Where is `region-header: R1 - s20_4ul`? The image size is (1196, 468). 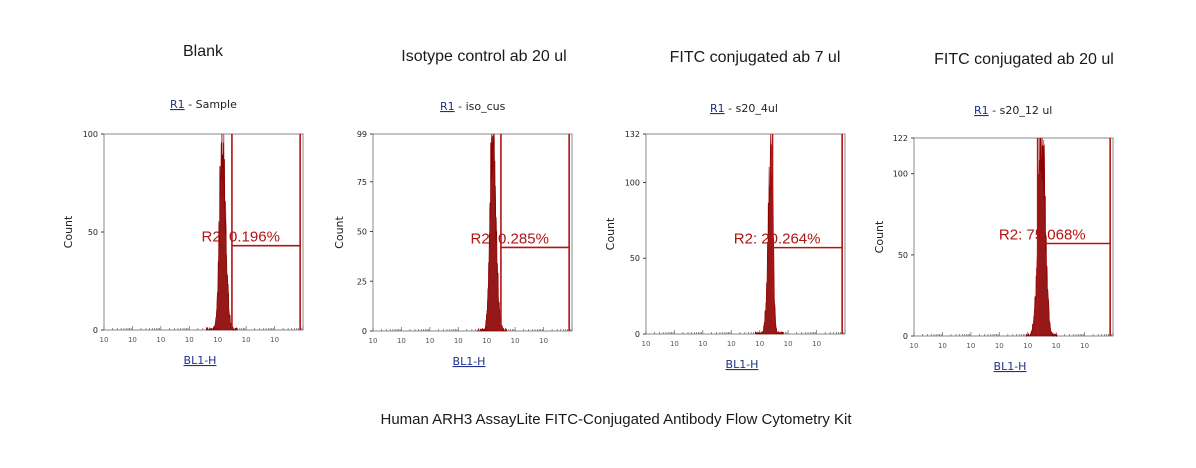
region-header: R1 - s20_4ul is located at coordinates (744, 108).